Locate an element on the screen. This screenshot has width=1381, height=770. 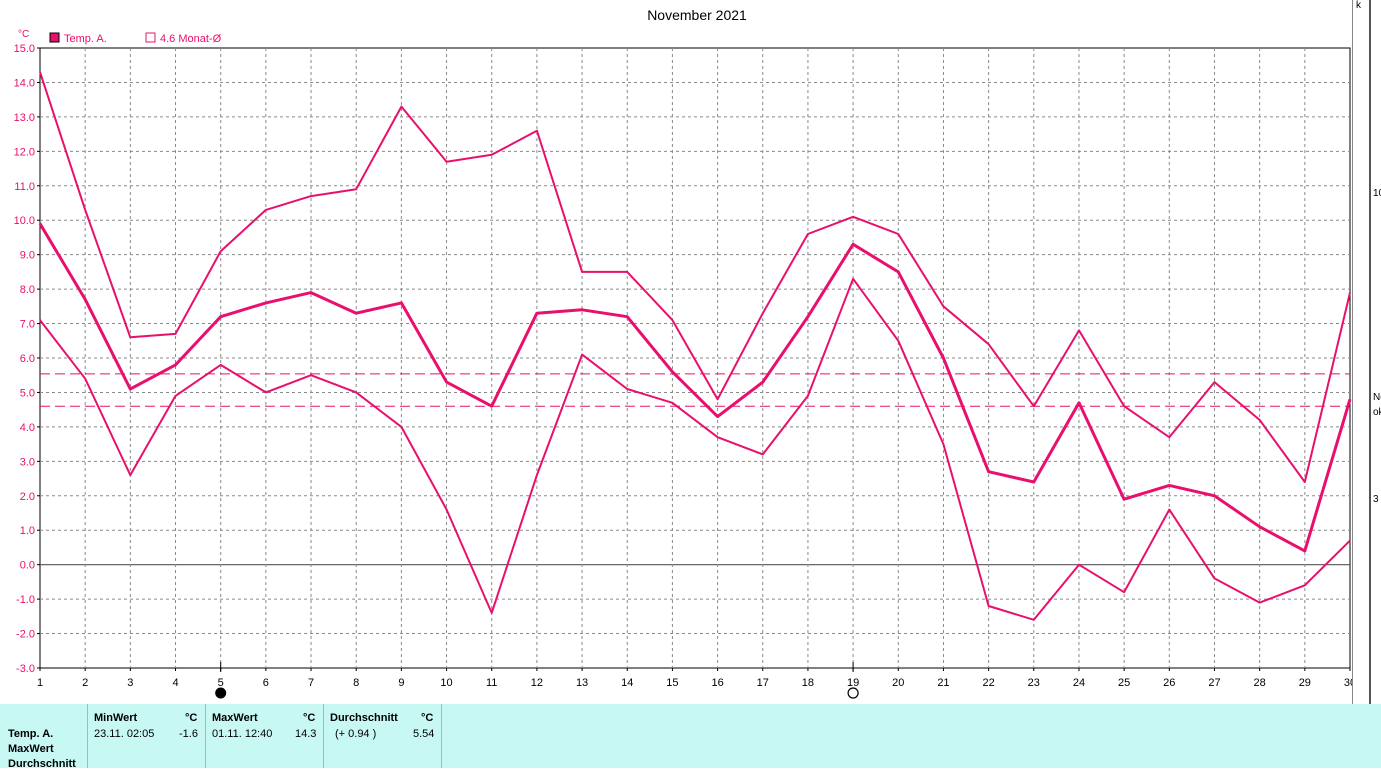
x-tick-label: 25 is located at coordinates (1124, 683).